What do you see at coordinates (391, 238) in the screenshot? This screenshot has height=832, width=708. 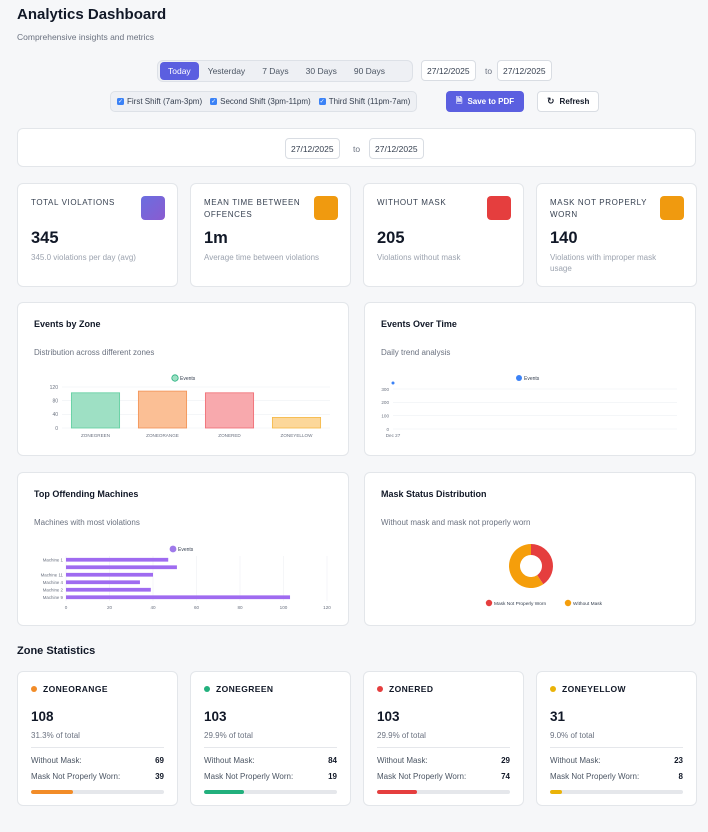 I see `stat-value: 205` at bounding box center [391, 238].